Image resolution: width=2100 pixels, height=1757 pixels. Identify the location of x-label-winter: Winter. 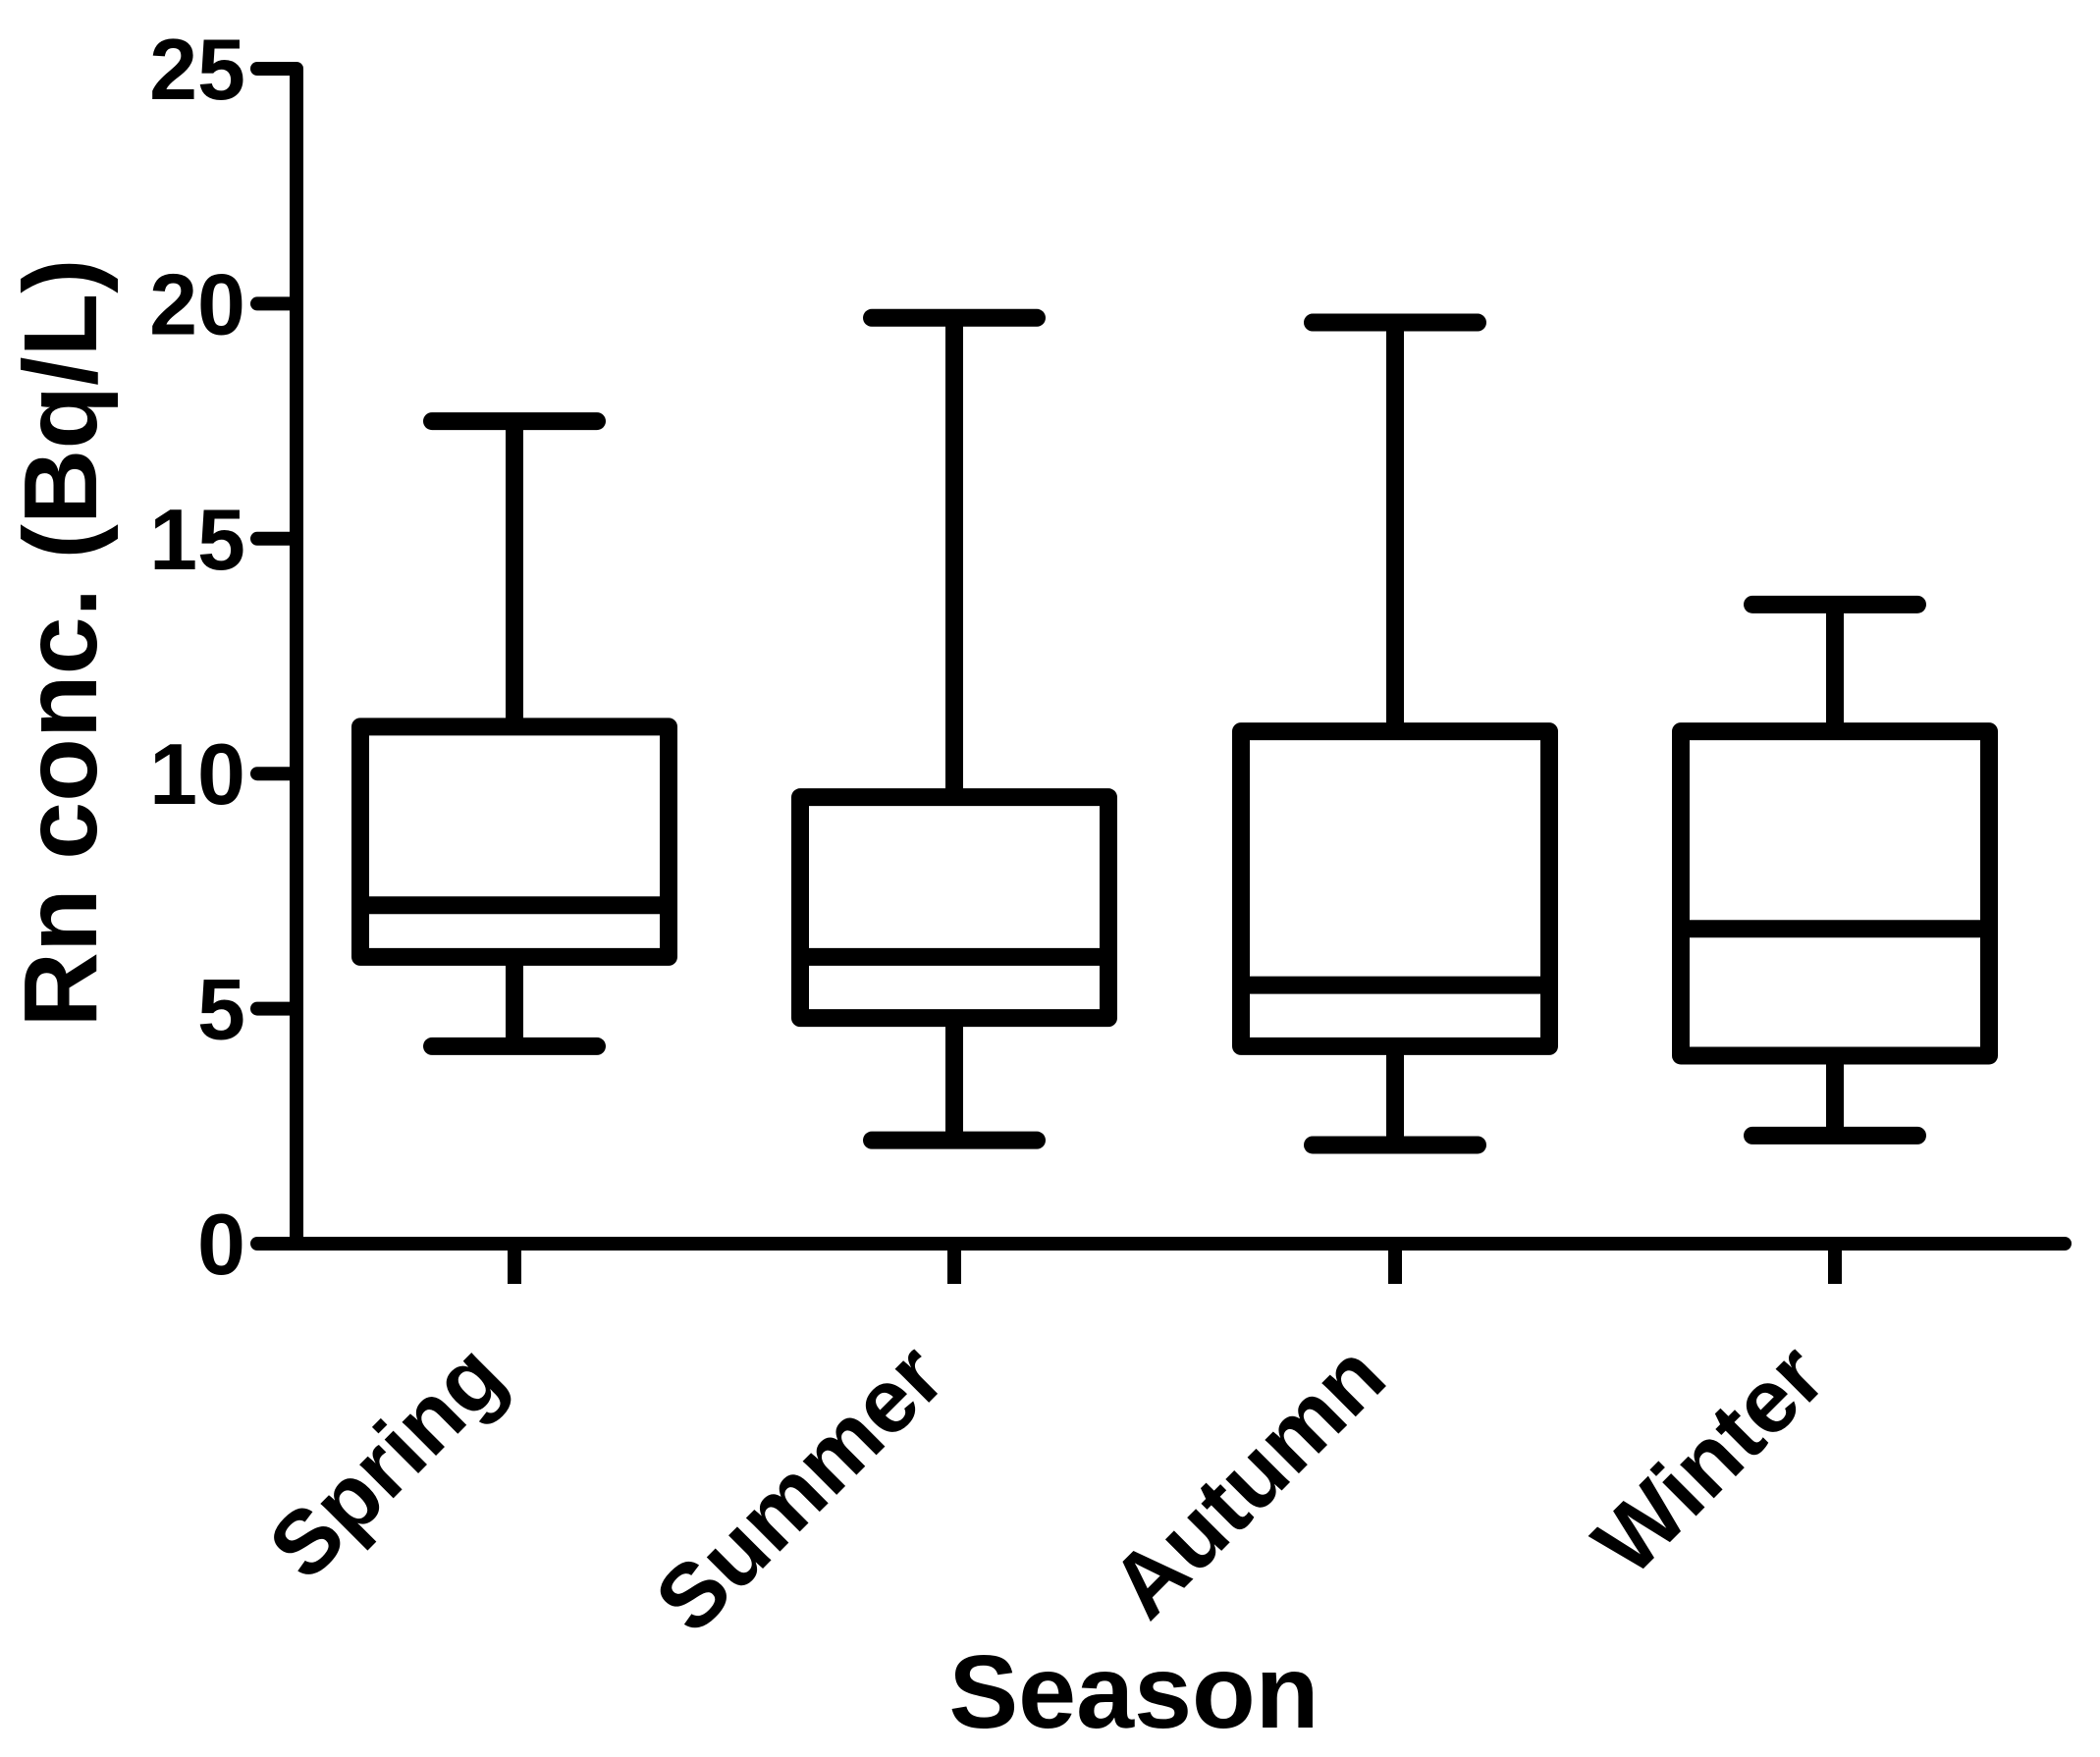
(1709, 1460).